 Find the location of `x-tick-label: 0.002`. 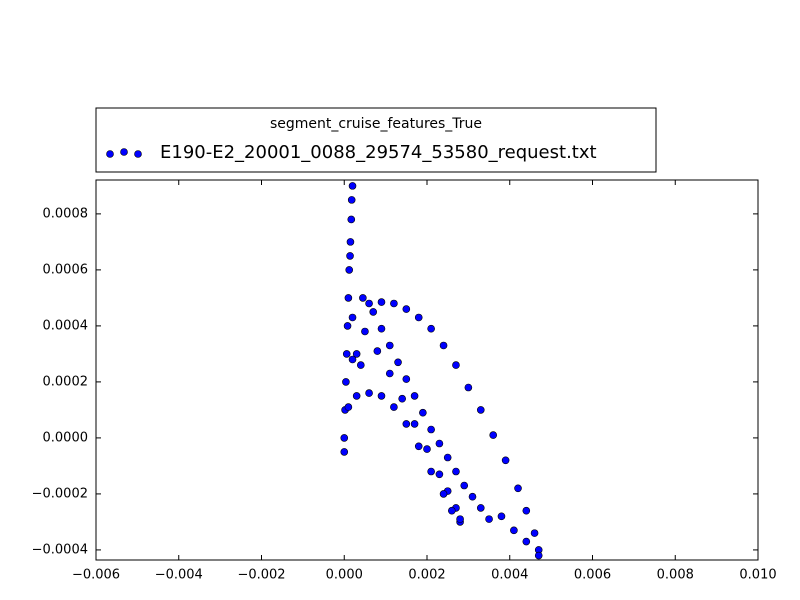

x-tick-label: 0.002 is located at coordinates (426, 575).